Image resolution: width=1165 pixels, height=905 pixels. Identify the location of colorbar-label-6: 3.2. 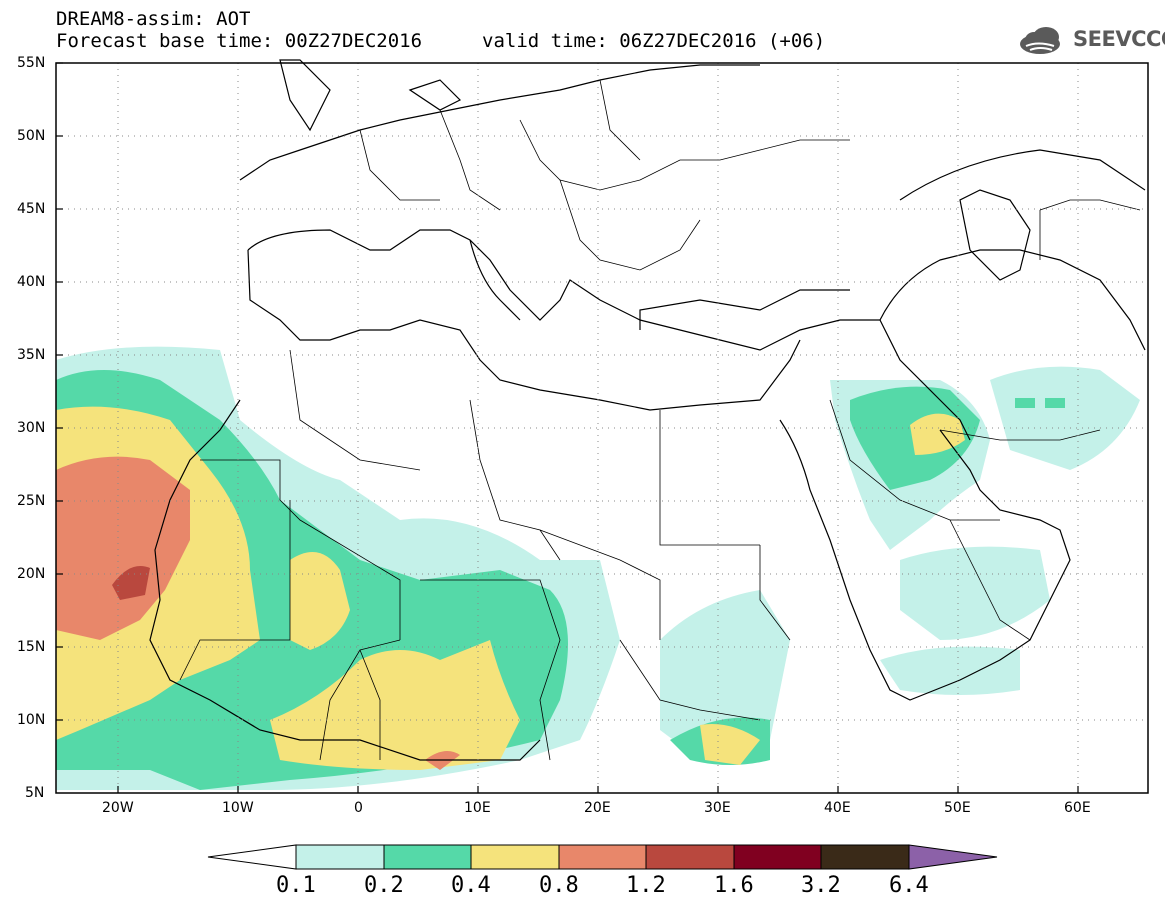
(821, 885).